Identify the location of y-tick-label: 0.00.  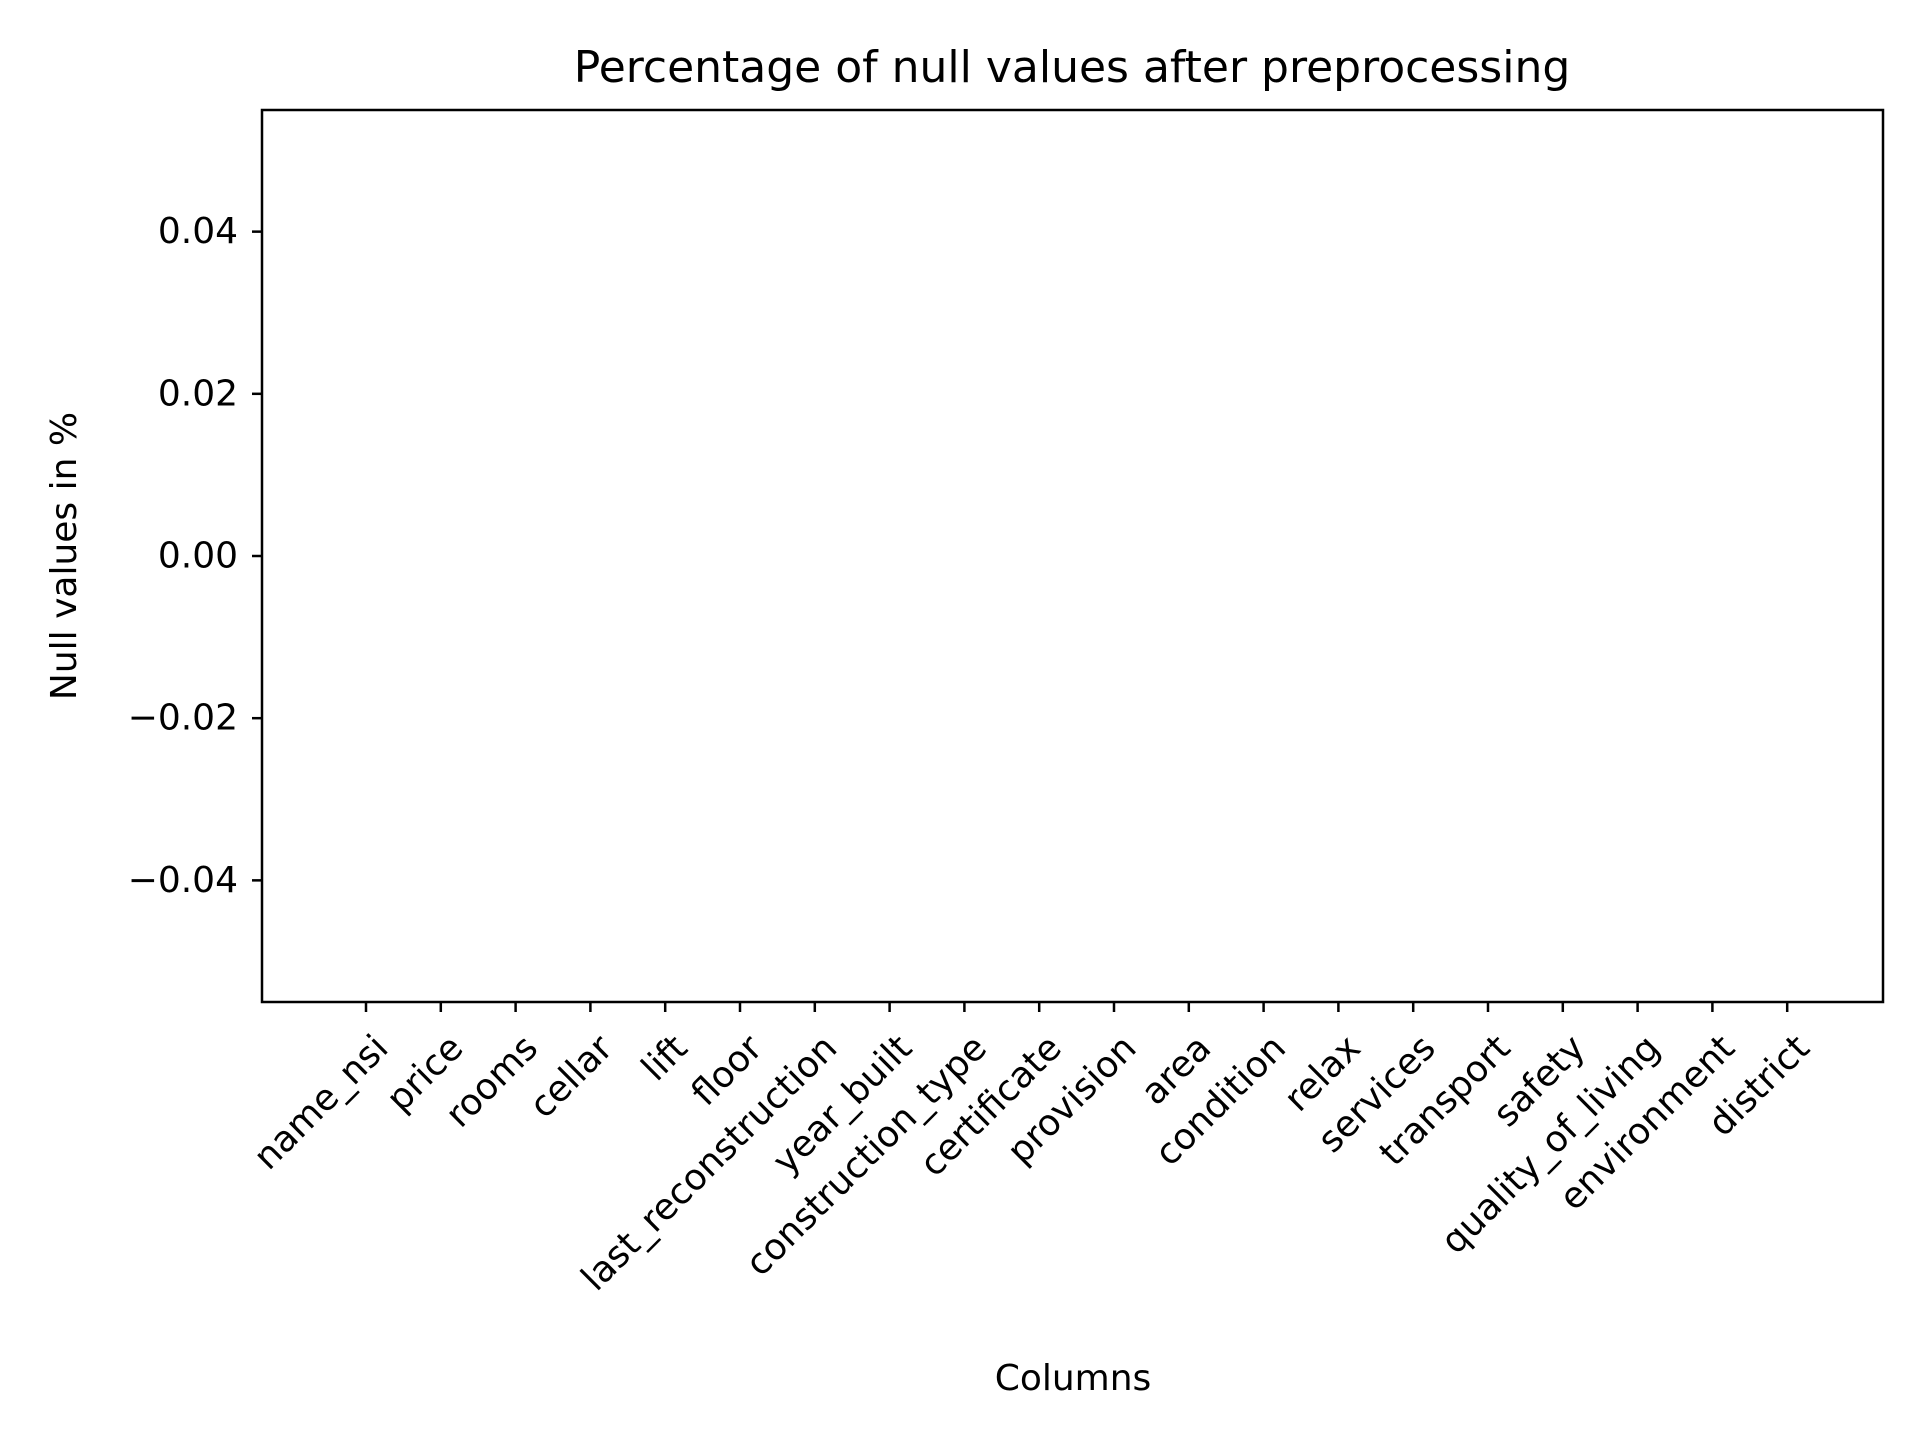
(198, 556).